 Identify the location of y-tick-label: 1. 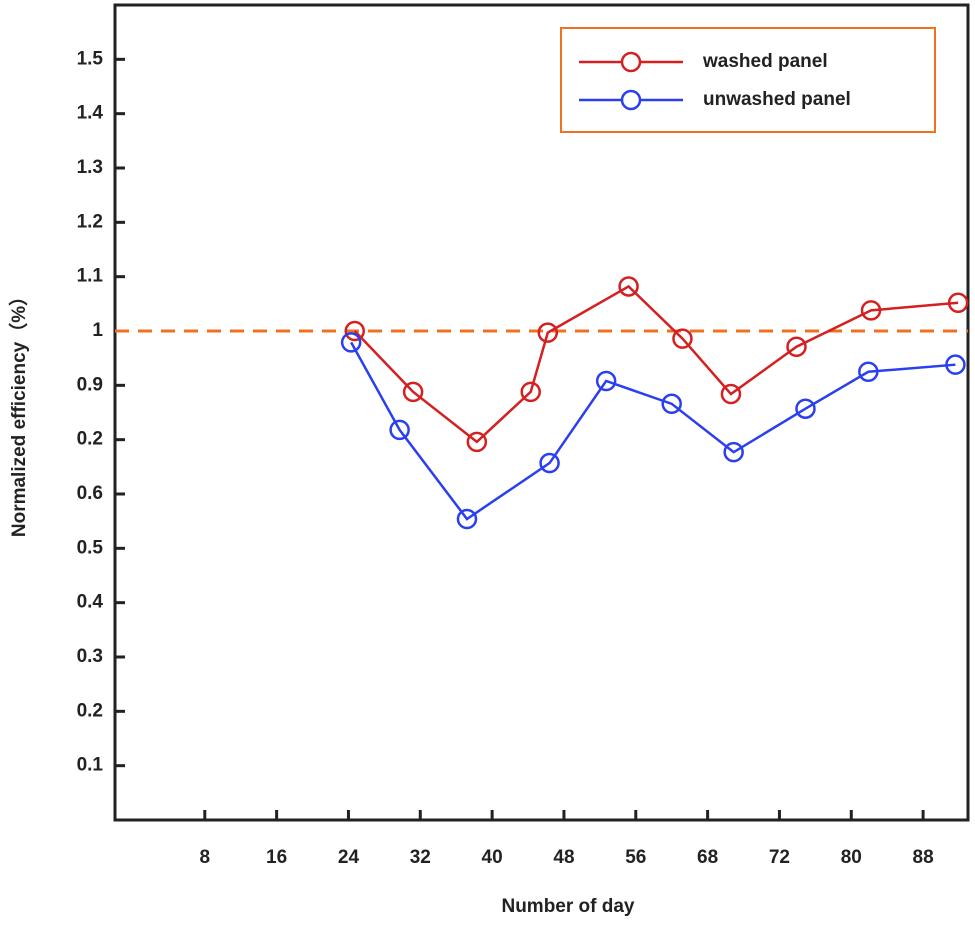
(97, 330).